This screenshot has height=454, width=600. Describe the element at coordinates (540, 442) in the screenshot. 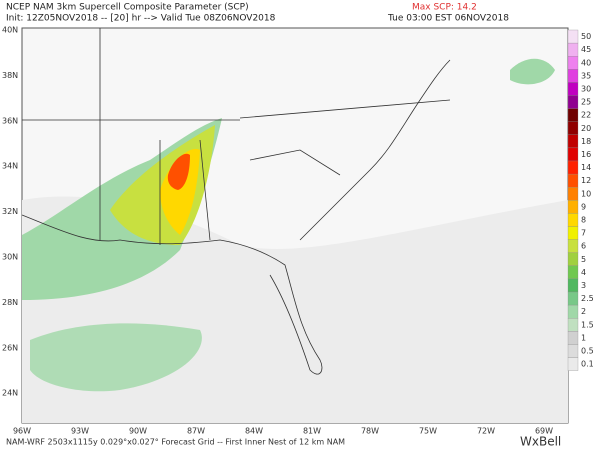

I see `logo: WxBell` at that location.